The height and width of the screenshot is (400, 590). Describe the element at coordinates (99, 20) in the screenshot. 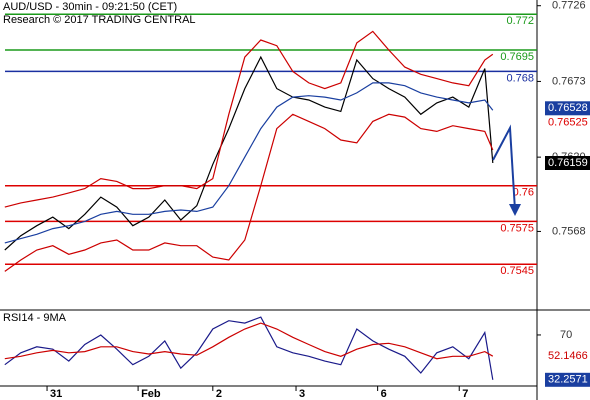

I see `chart-subtitle: Research © 2017 TRADING CENTRAL` at that location.